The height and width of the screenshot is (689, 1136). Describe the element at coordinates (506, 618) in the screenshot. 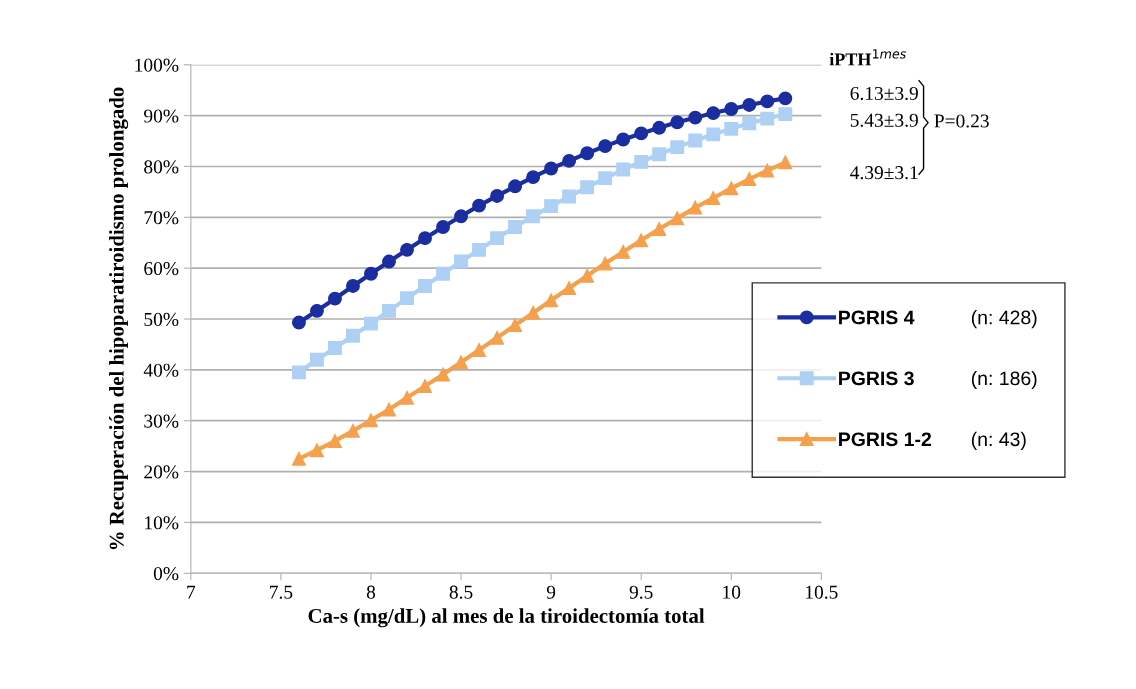

I see `x-axis-title: Ca-s (mg/dL) al mes de la tiroidectomía total` at that location.